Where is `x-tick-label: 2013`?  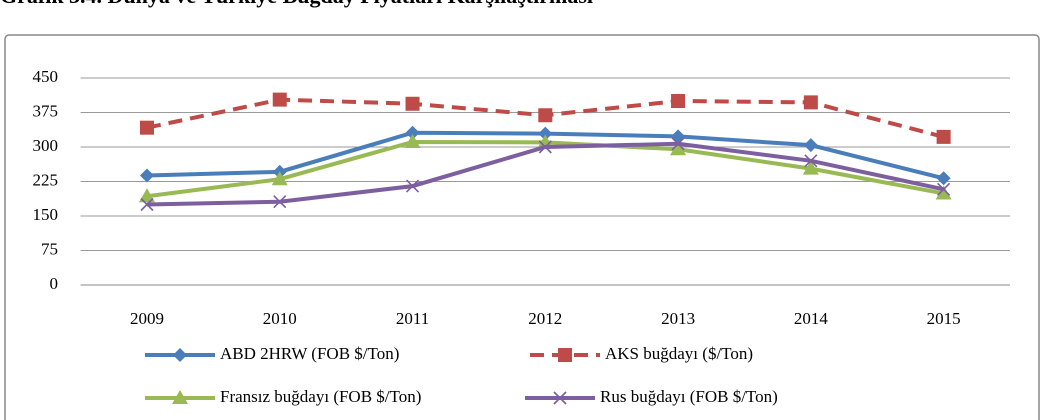
x-tick-label: 2013 is located at coordinates (678, 318).